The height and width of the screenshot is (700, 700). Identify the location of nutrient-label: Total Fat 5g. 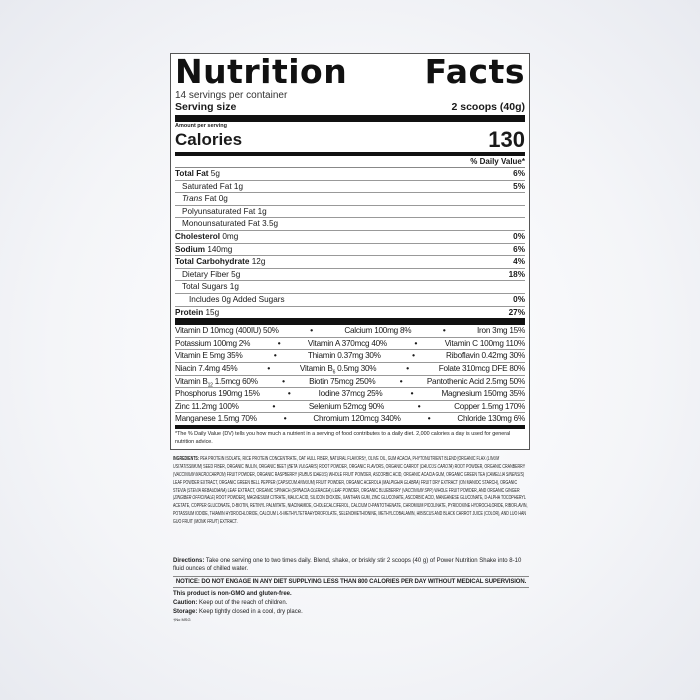
(197, 174).